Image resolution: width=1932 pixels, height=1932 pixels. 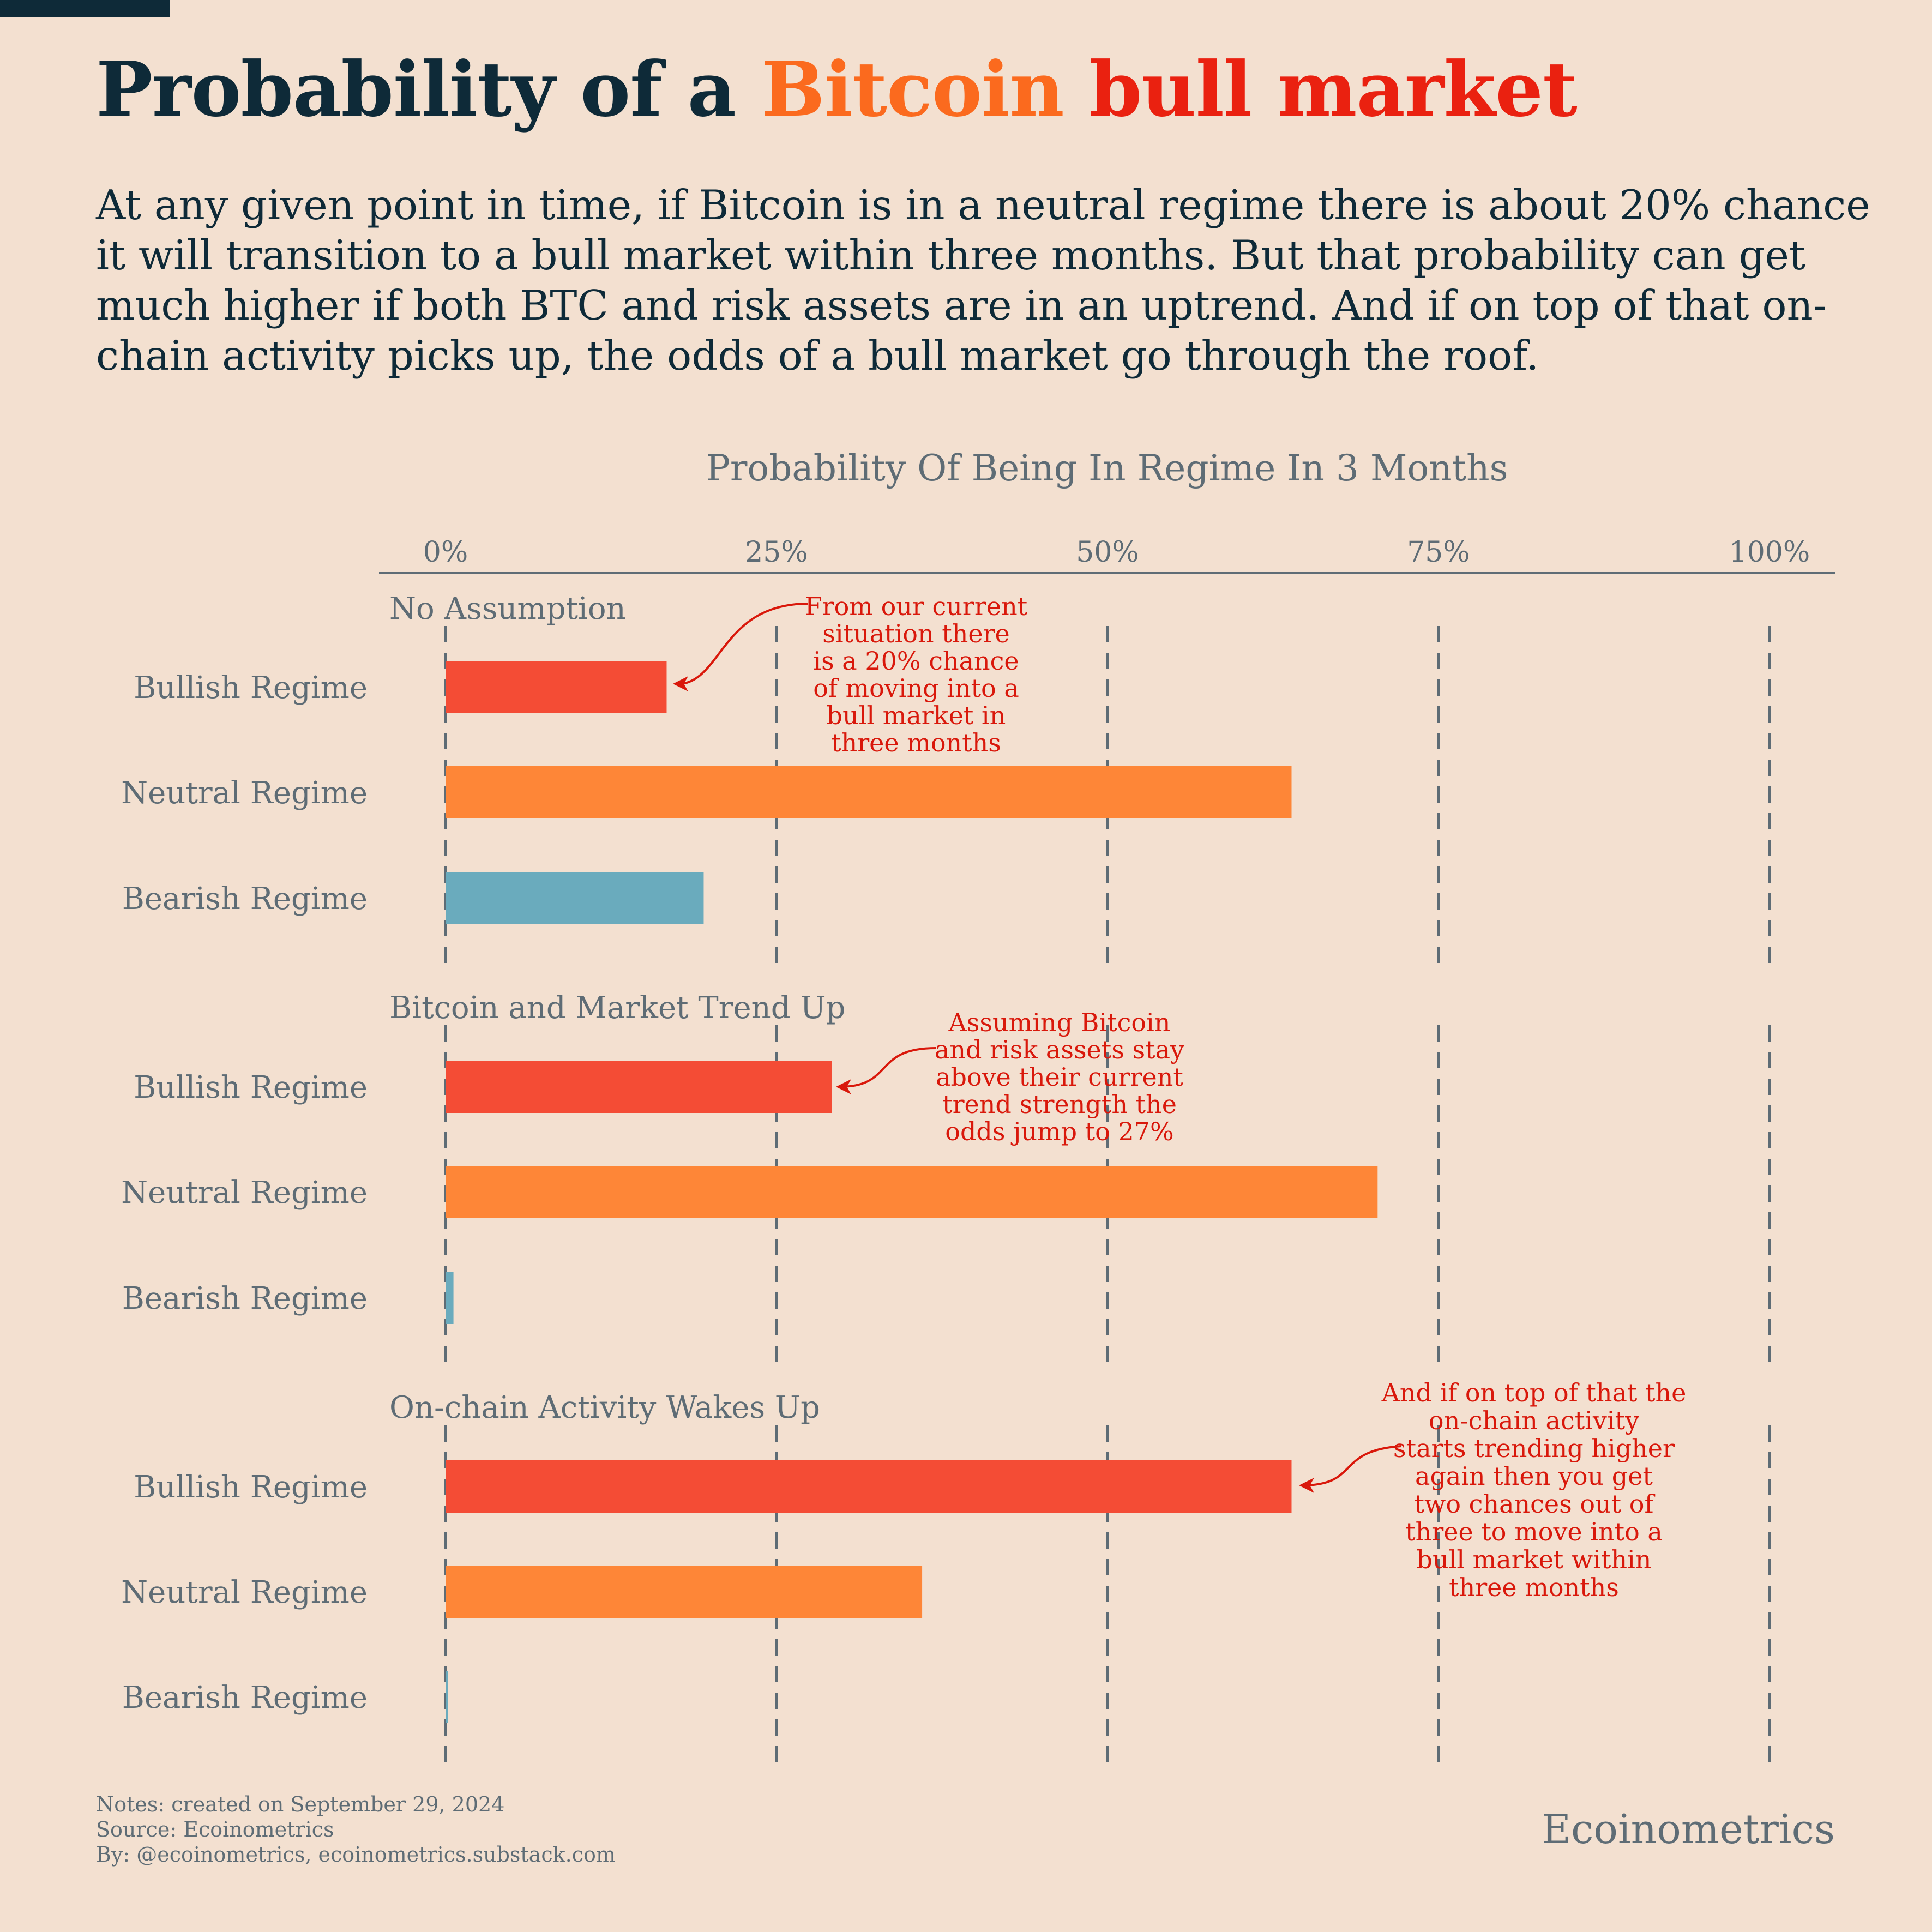 I want to click on brand-logo-text: Ecoinometrics, so click(x=1688, y=1829).